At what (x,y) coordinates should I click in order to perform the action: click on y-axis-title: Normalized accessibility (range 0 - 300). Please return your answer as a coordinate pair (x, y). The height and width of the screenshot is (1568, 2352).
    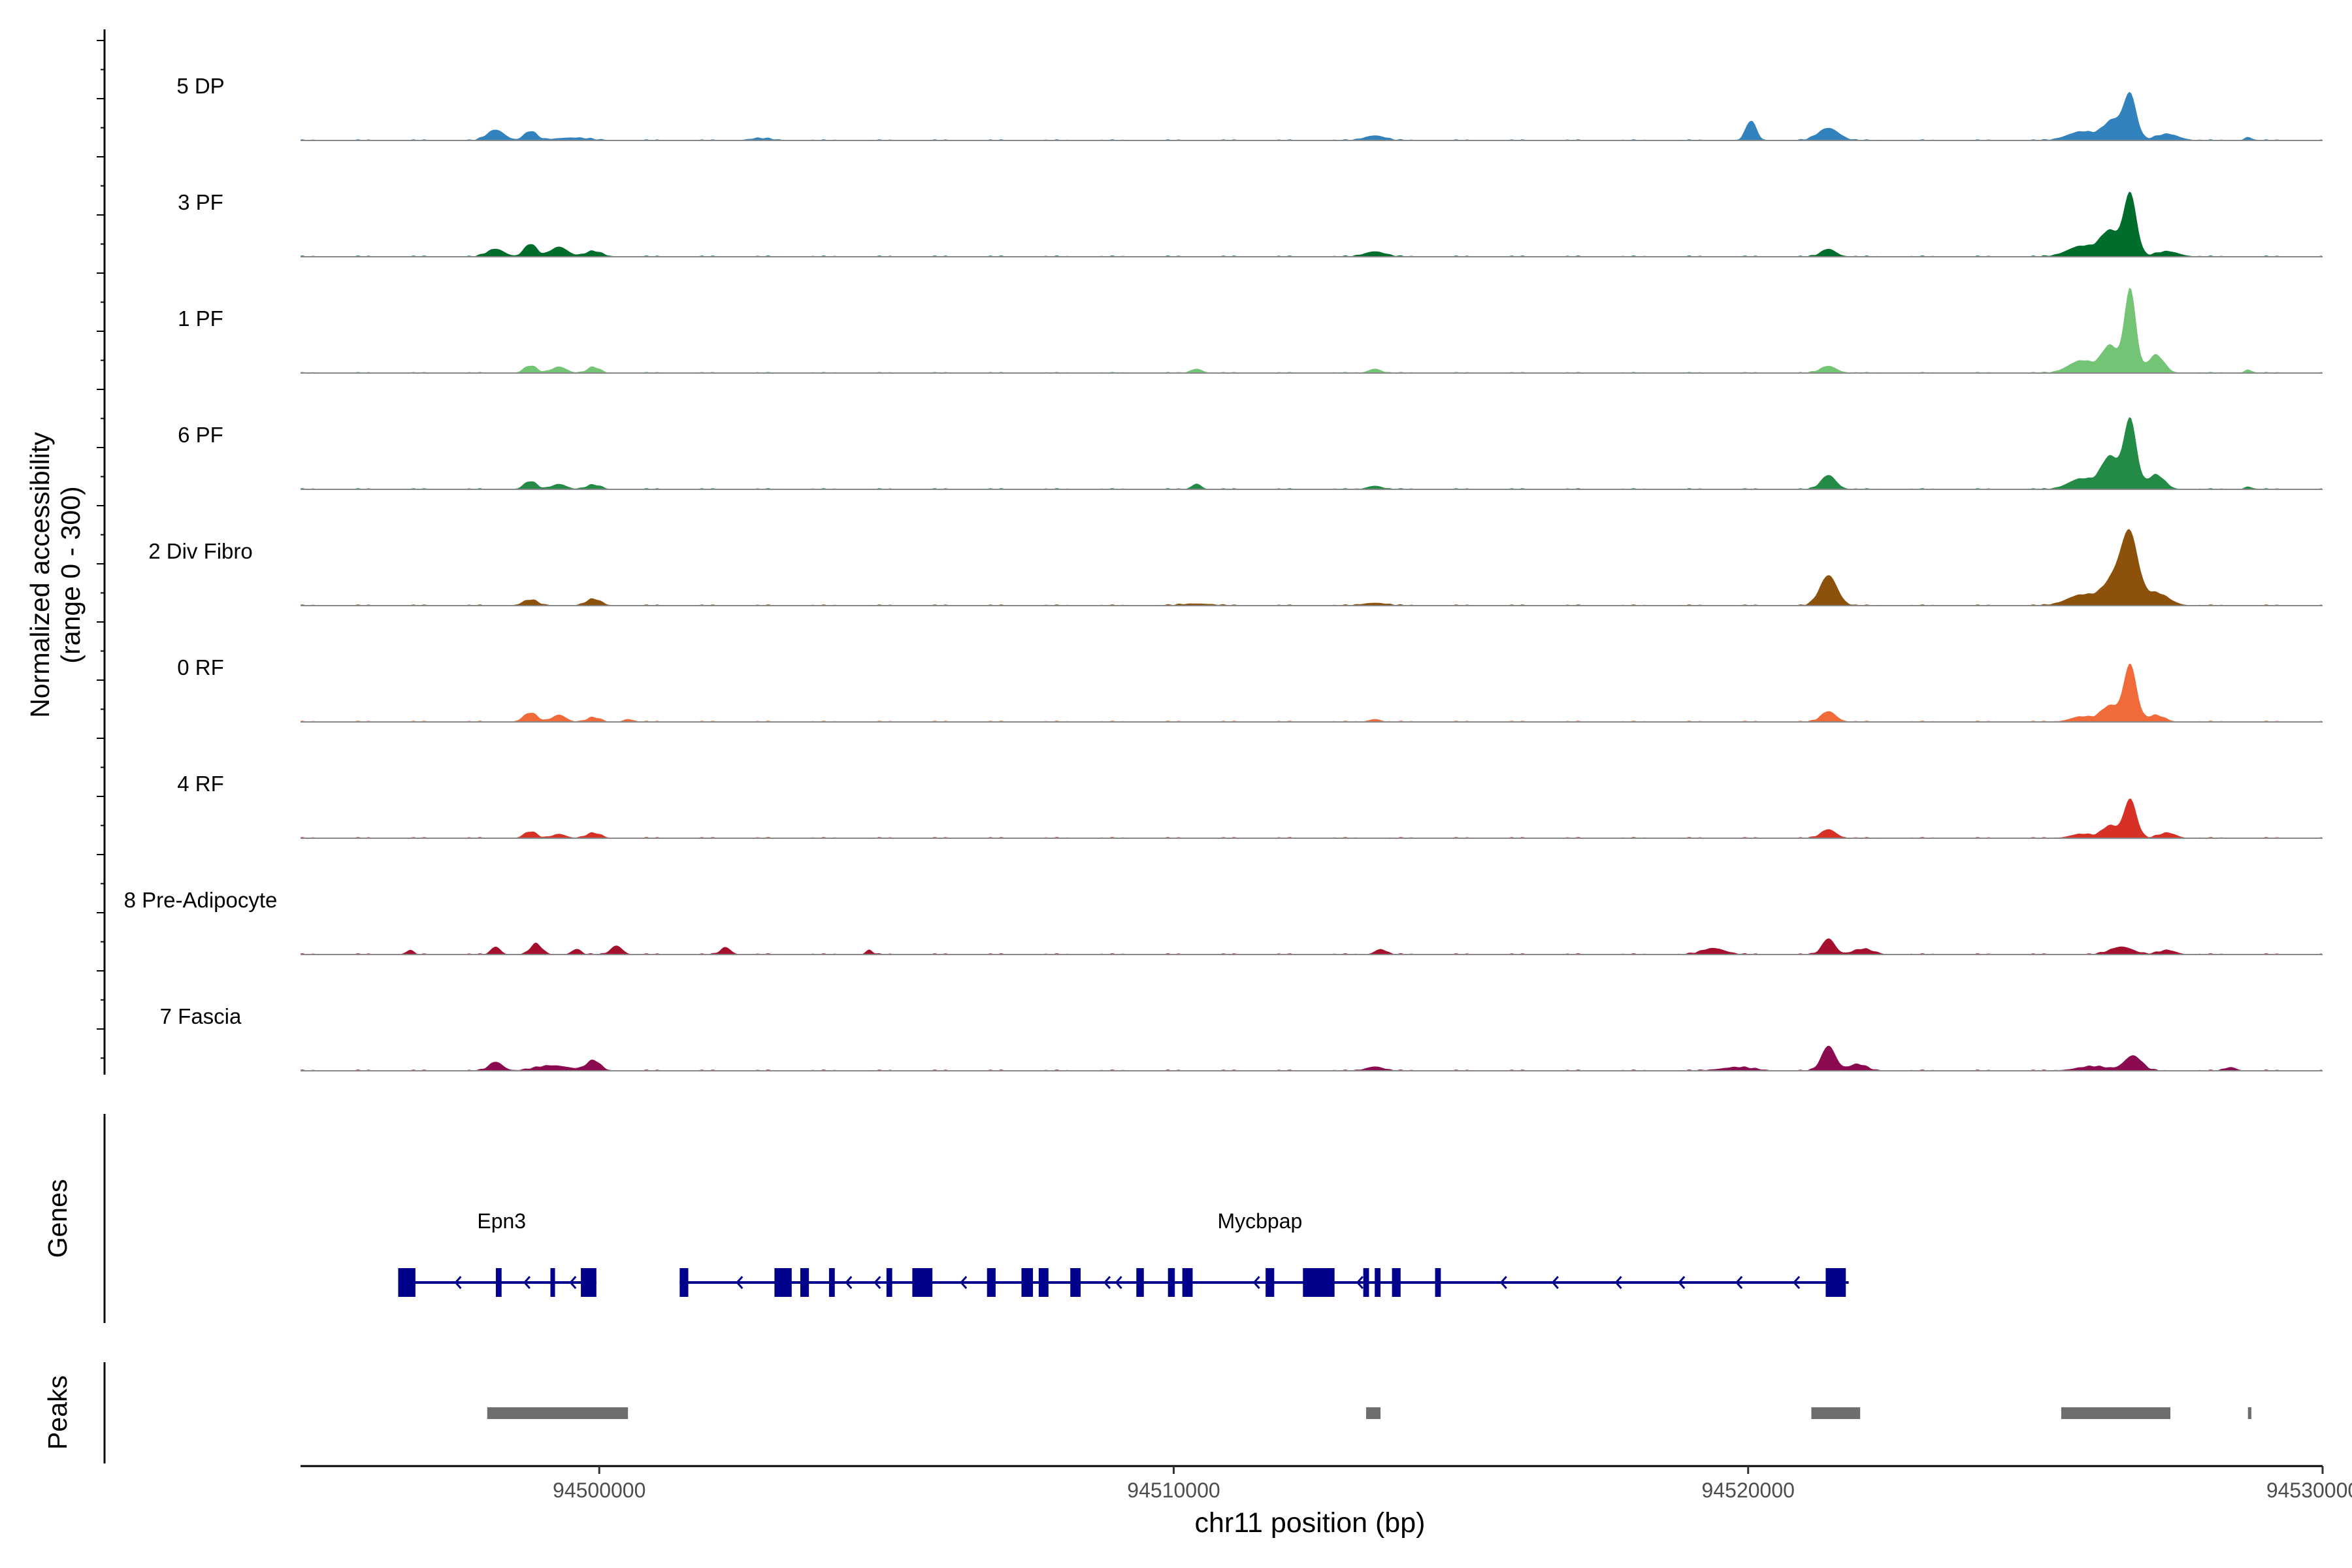
    Looking at the image, I should click on (55, 575).